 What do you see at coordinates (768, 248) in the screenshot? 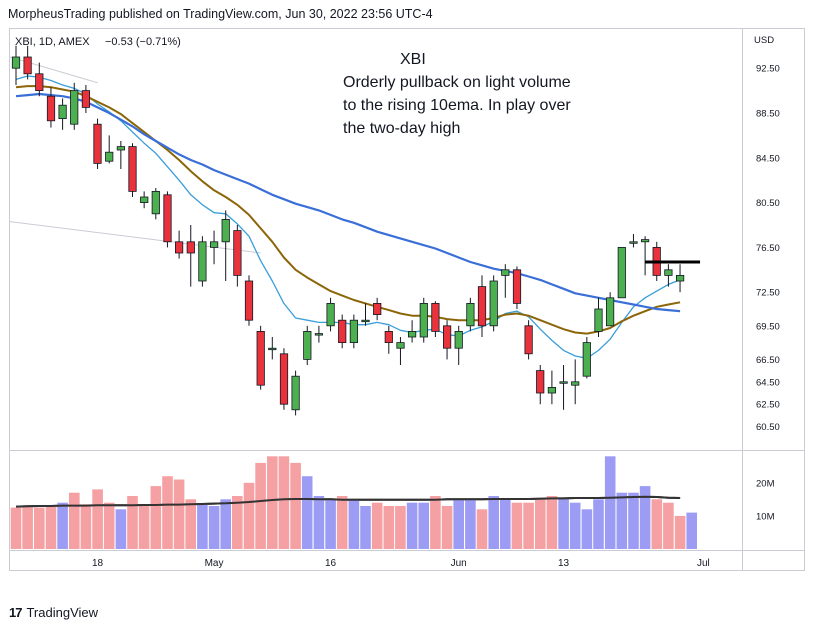
I see `price-tick-label: 76.50` at bounding box center [768, 248].